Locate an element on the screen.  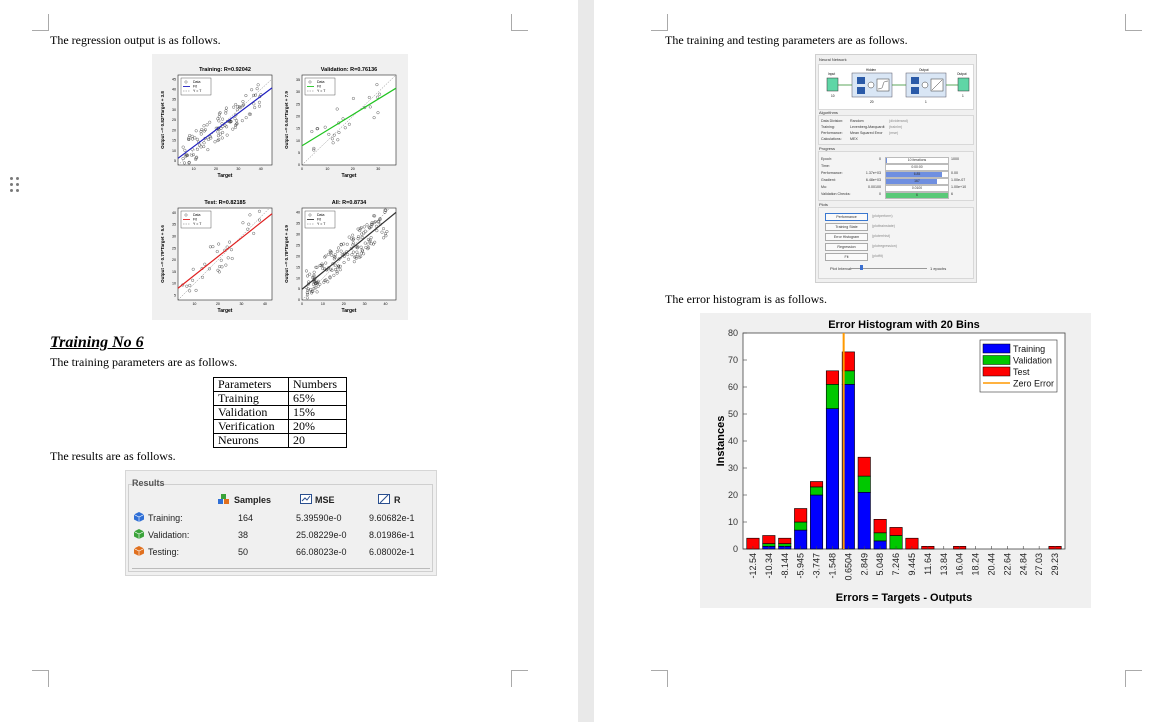
x-tick-label: 22.64 is located at coordinates (1007, 564).